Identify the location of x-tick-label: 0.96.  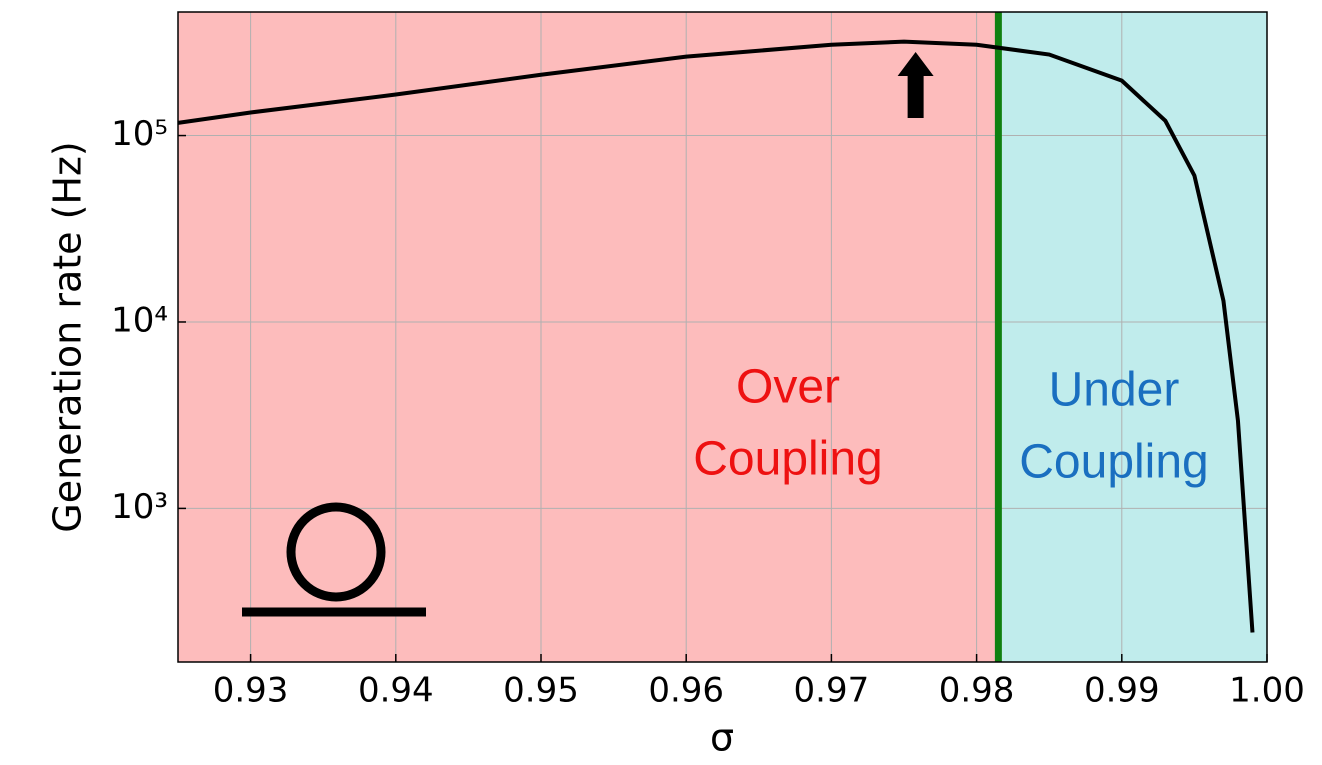
(686, 691).